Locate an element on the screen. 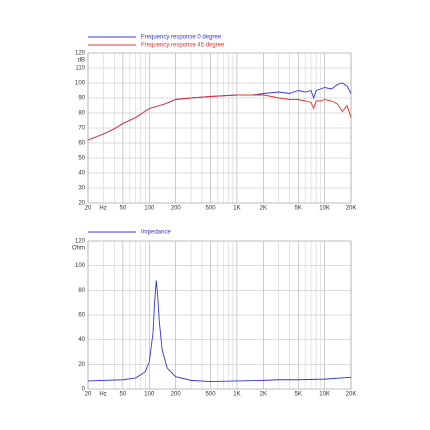 This screenshot has width=430, height=430. y-unit: Ohm is located at coordinates (78, 249).